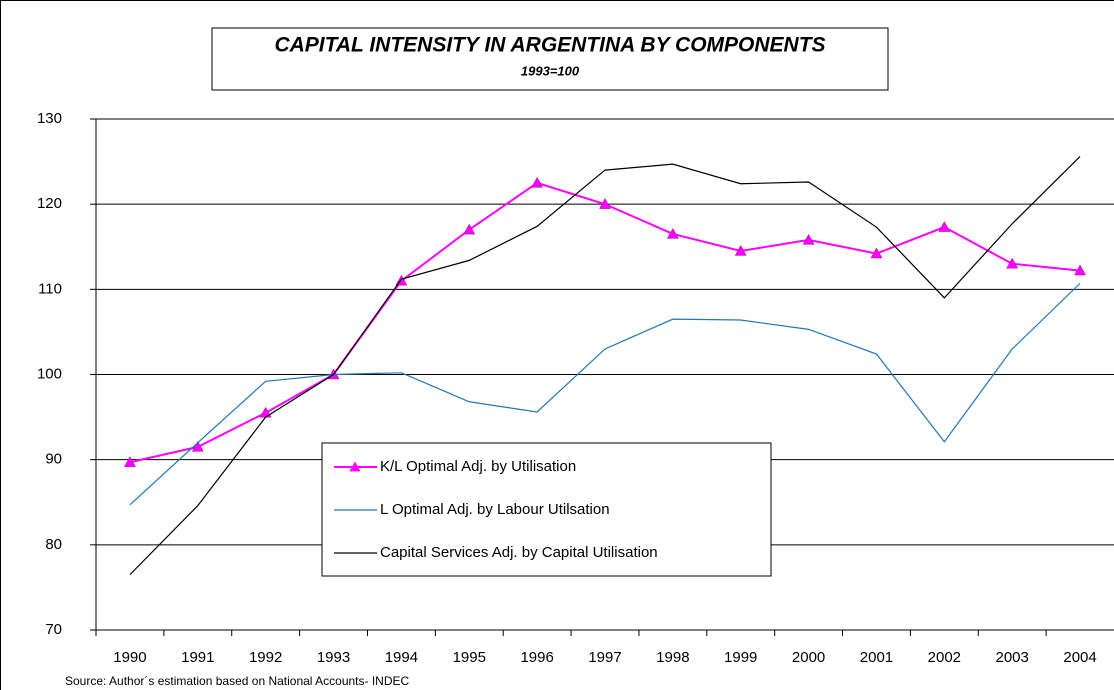  What do you see at coordinates (333, 657) in the screenshot?
I see `x-tick-label: 1993` at bounding box center [333, 657].